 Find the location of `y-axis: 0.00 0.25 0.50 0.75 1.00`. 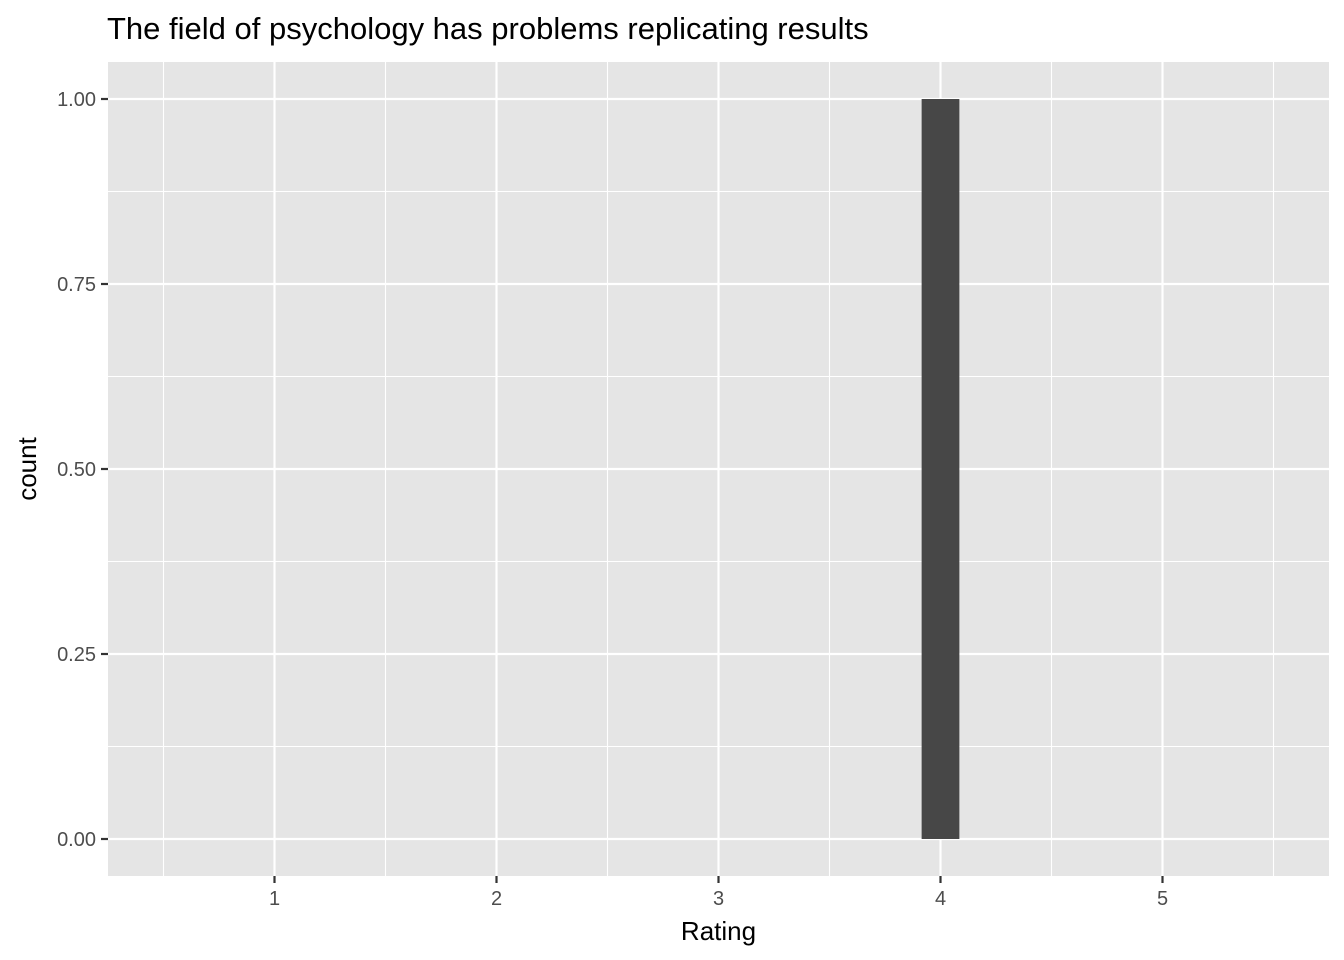

y-axis: 0.00 0.25 0.50 0.75 1.00 is located at coordinates (82, 470).